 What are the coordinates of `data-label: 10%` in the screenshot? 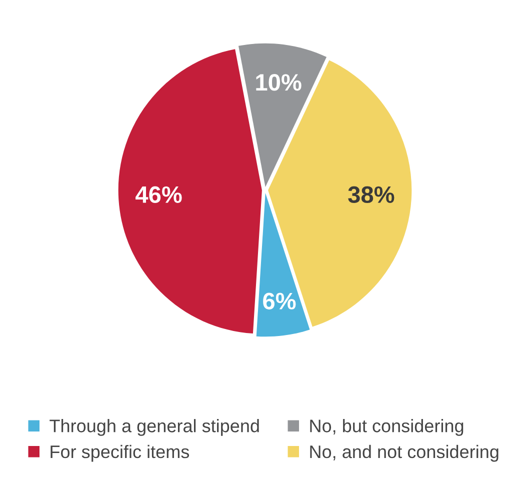 It's located at (279, 82).